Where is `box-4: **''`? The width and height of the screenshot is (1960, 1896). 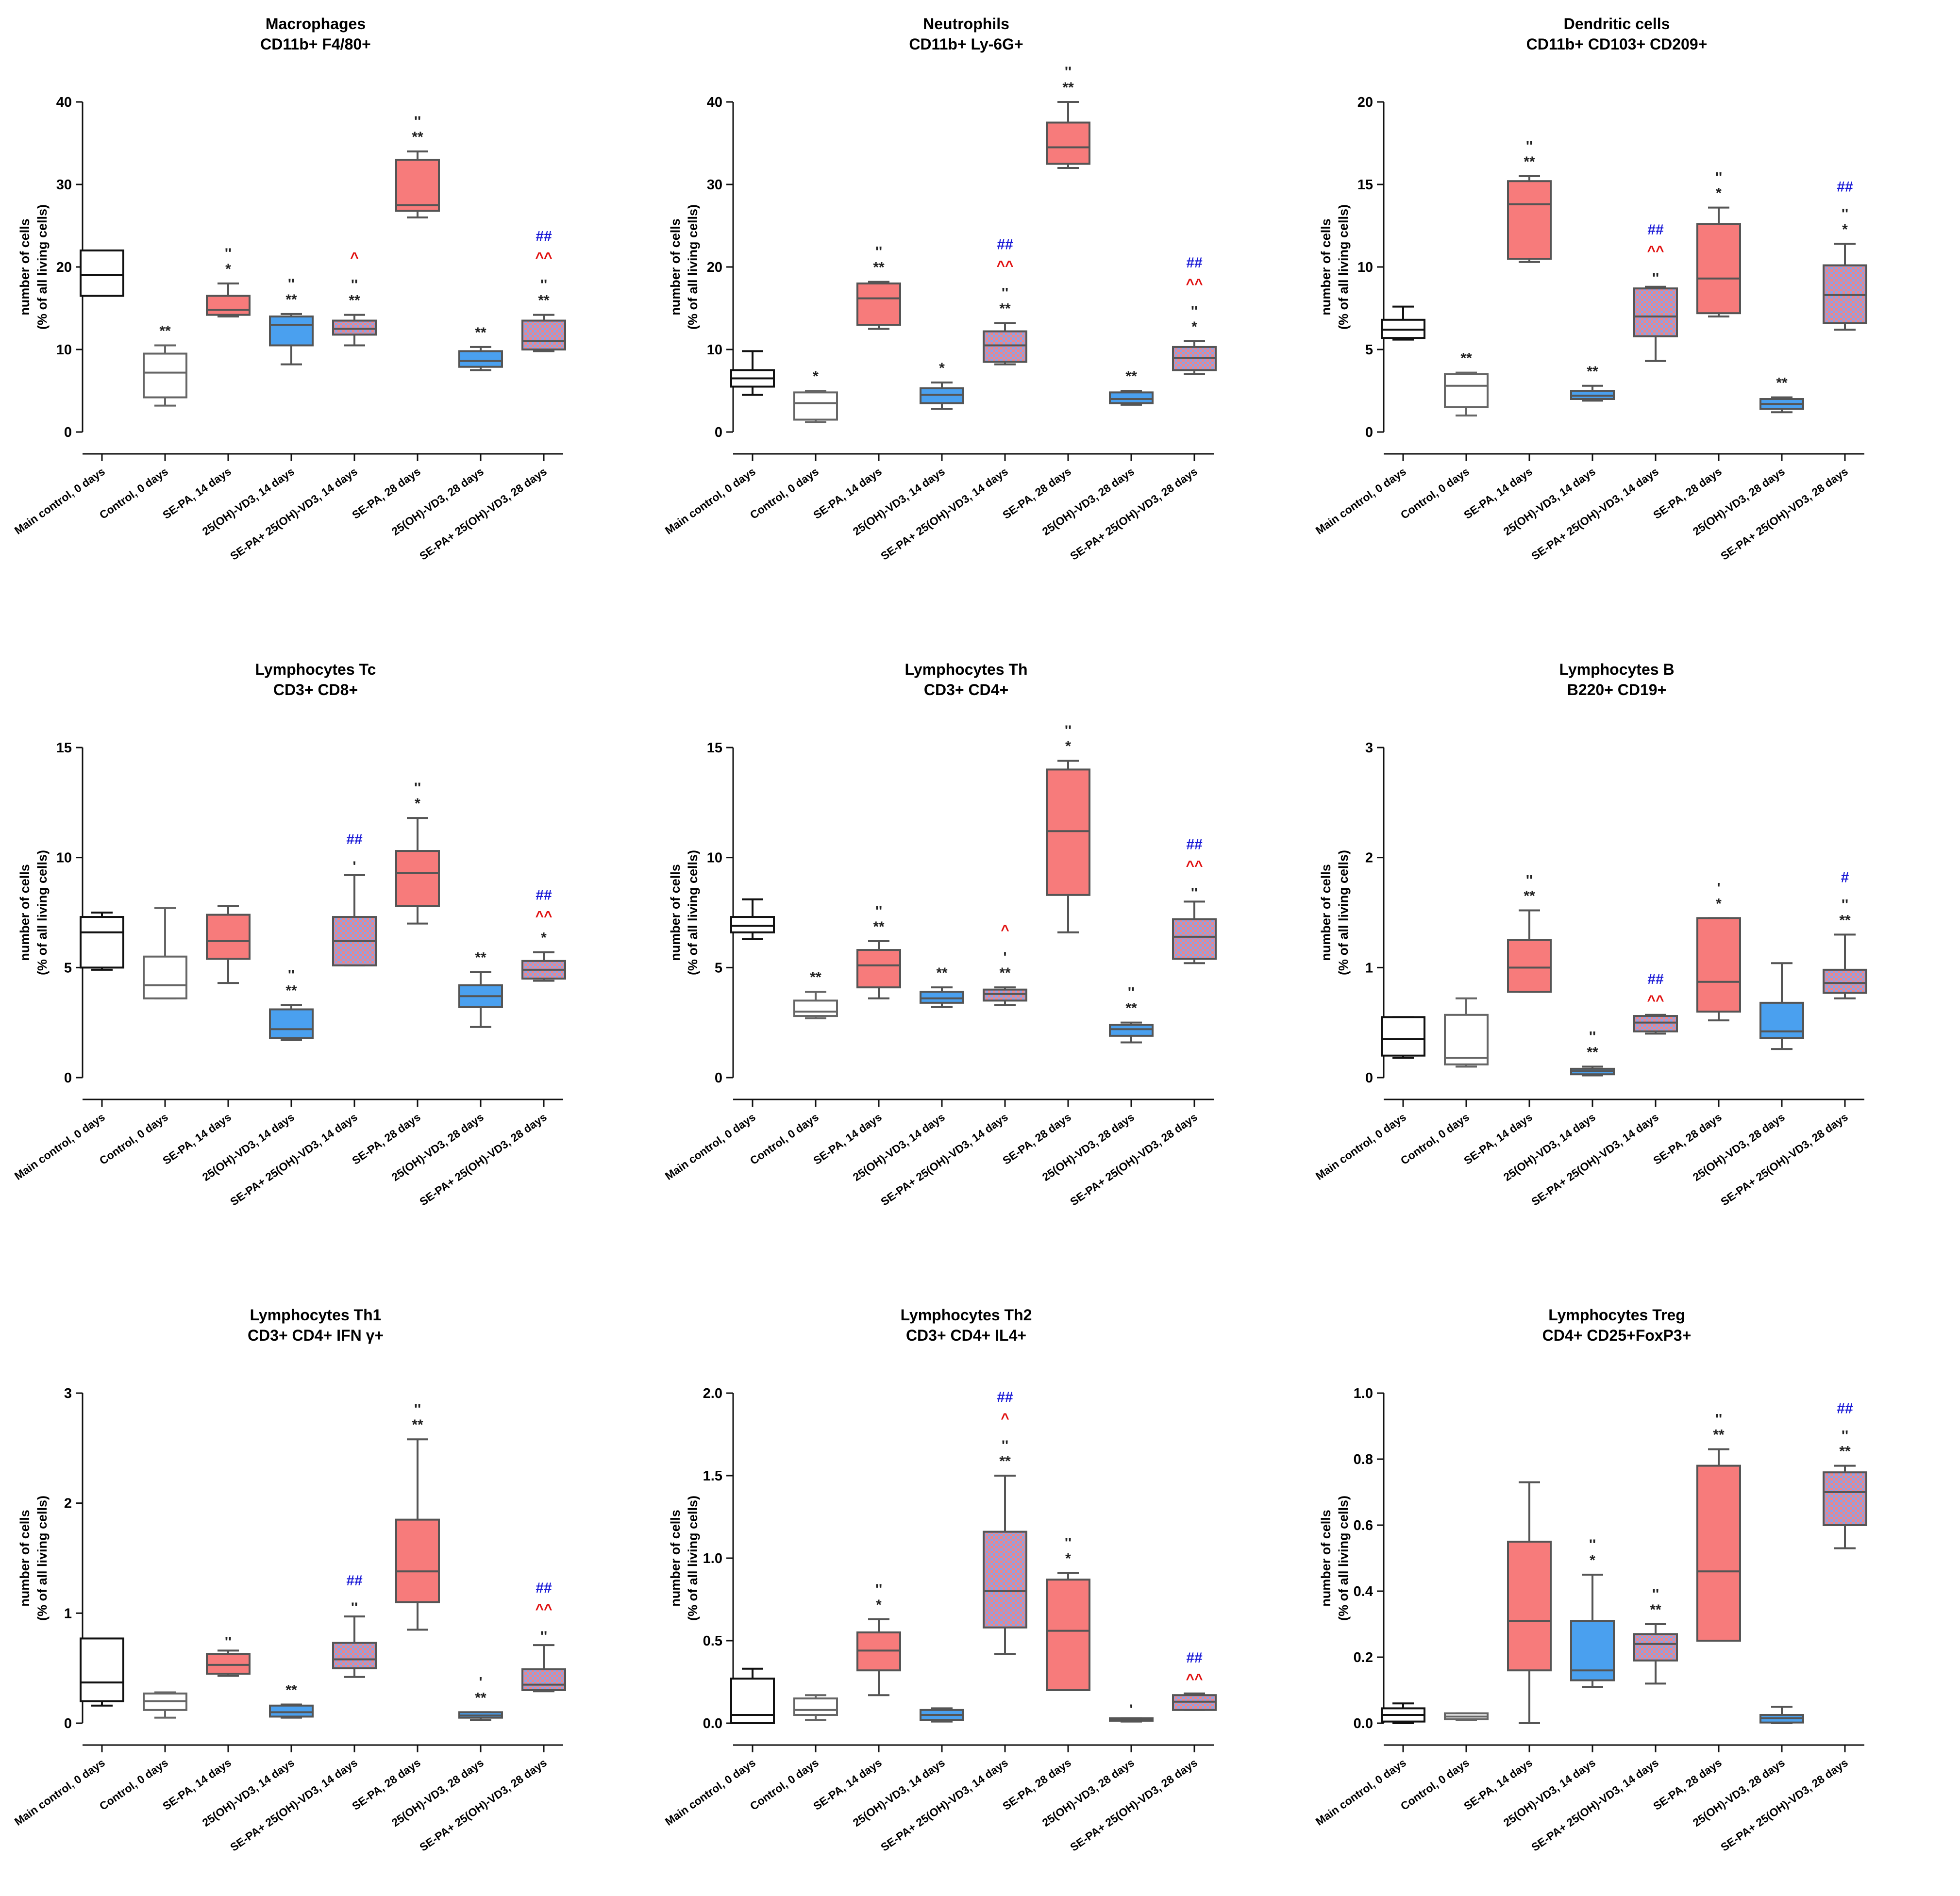
box-4: **'' is located at coordinates (291, 321).